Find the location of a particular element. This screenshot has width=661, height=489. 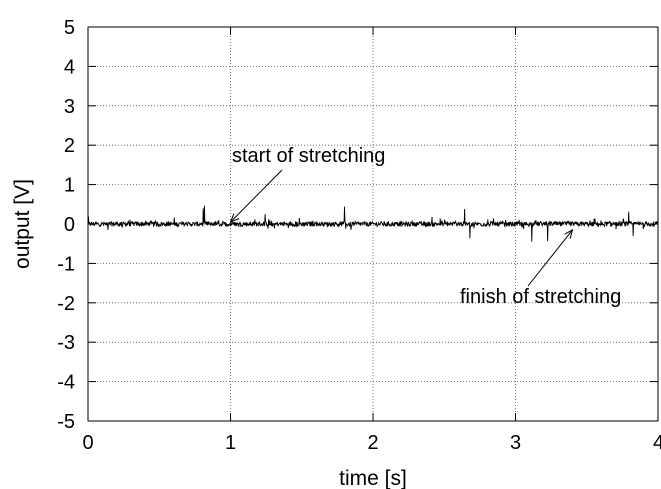

y-tick-label: 5 is located at coordinates (69, 28).